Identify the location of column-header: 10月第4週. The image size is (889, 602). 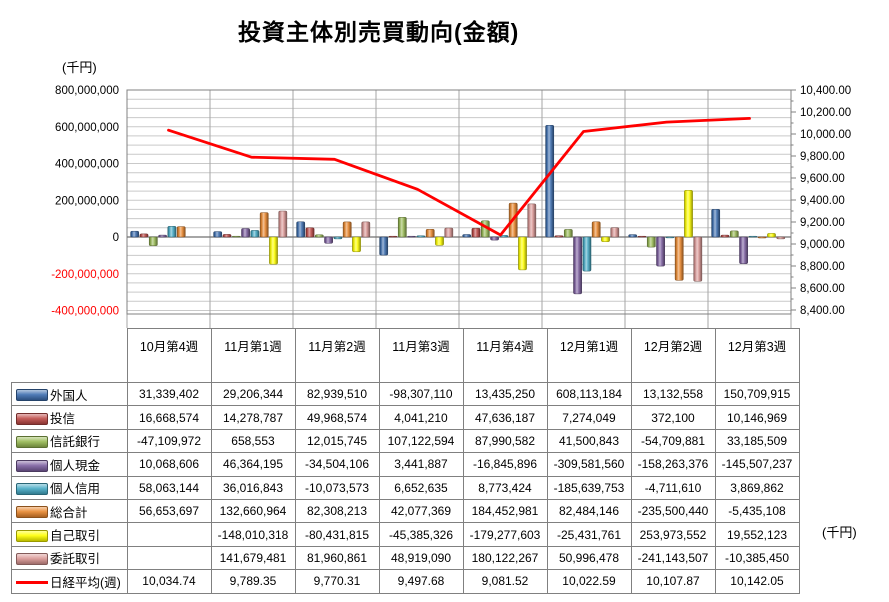
(169, 355).